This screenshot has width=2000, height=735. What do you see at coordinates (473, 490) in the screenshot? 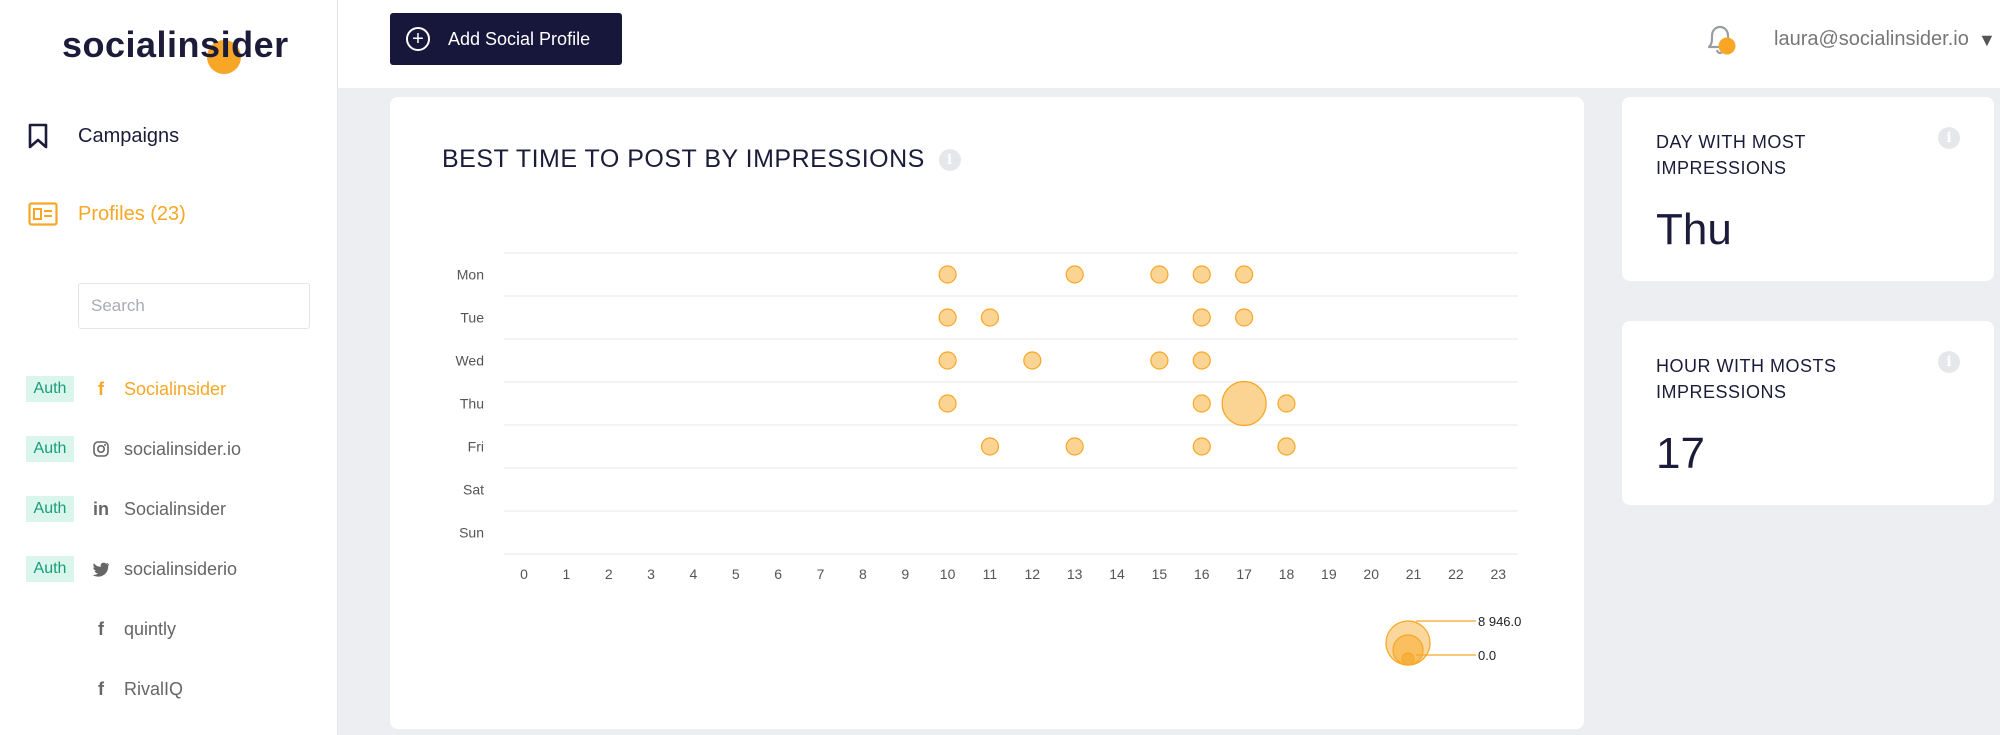
I see `y-tick-label: Sat` at bounding box center [473, 490].